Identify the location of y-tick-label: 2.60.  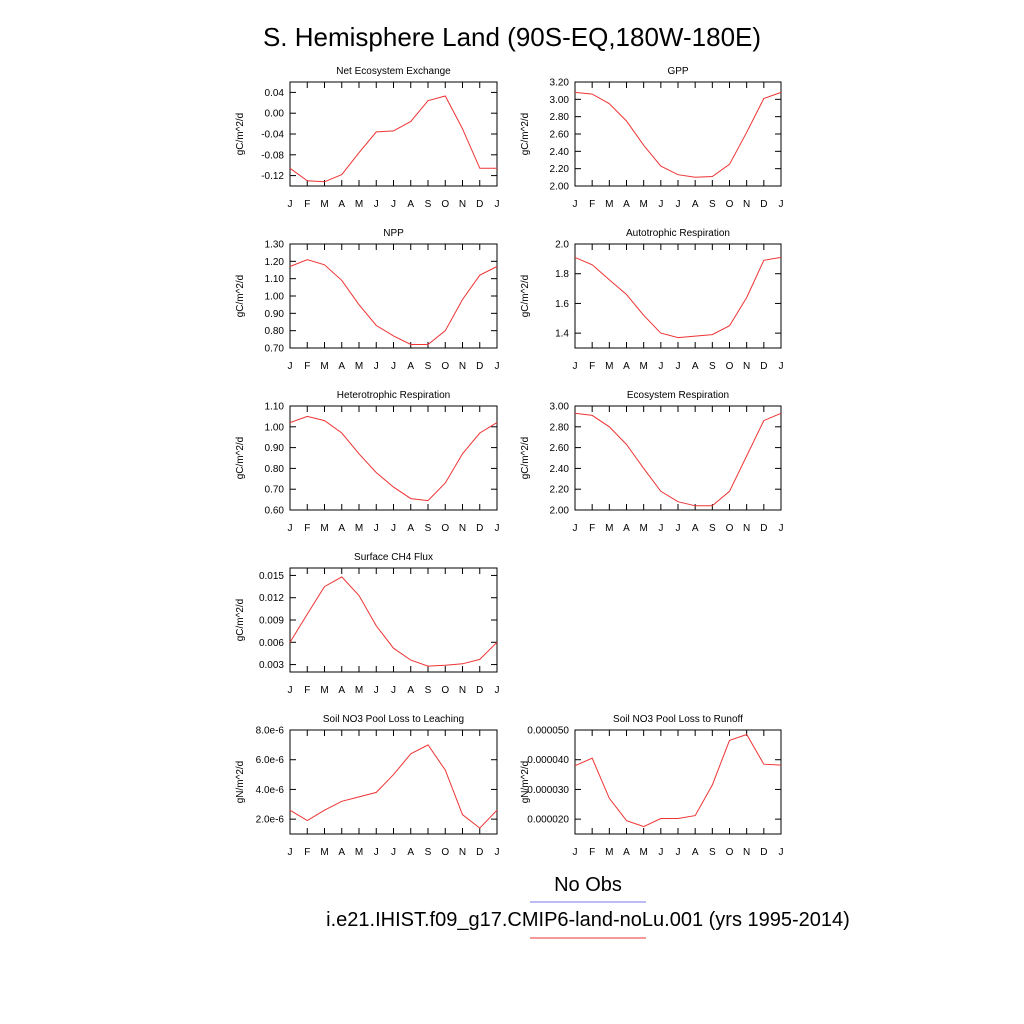
(560, 135).